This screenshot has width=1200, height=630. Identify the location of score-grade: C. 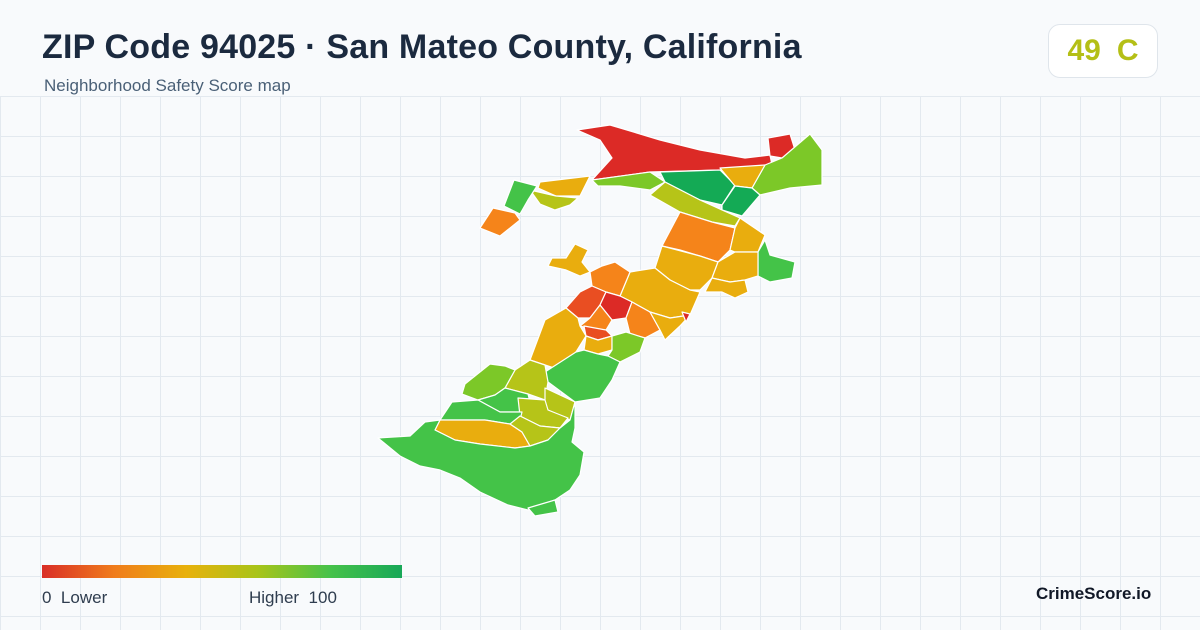
(1127, 50).